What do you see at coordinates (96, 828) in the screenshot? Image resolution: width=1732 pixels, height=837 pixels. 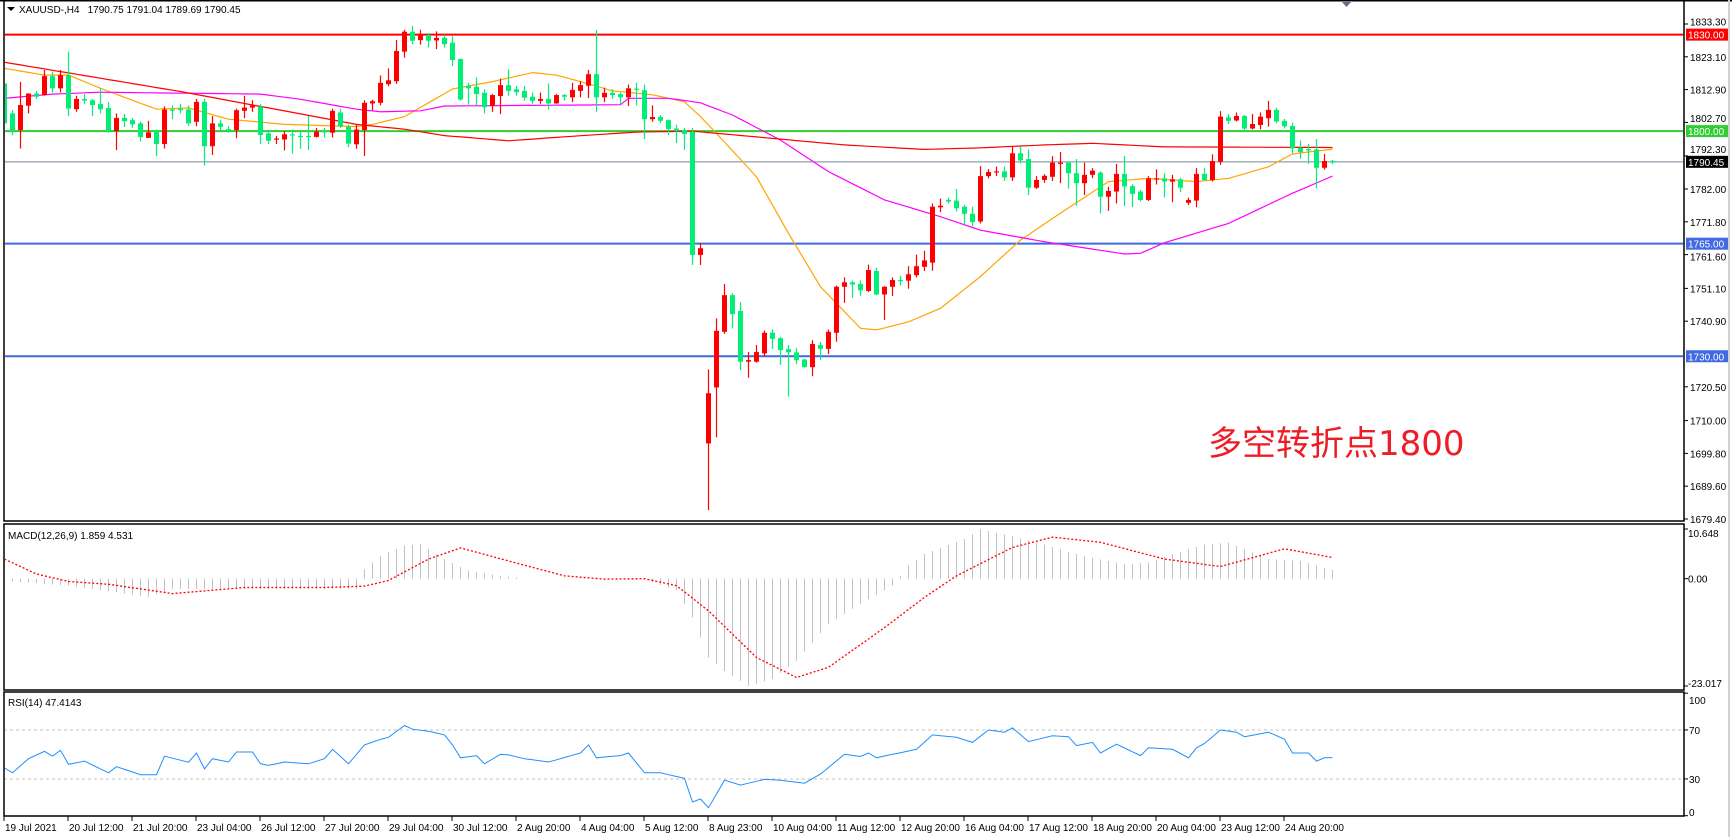 I see `time-tick-label: 20 Jul 12:00` at bounding box center [96, 828].